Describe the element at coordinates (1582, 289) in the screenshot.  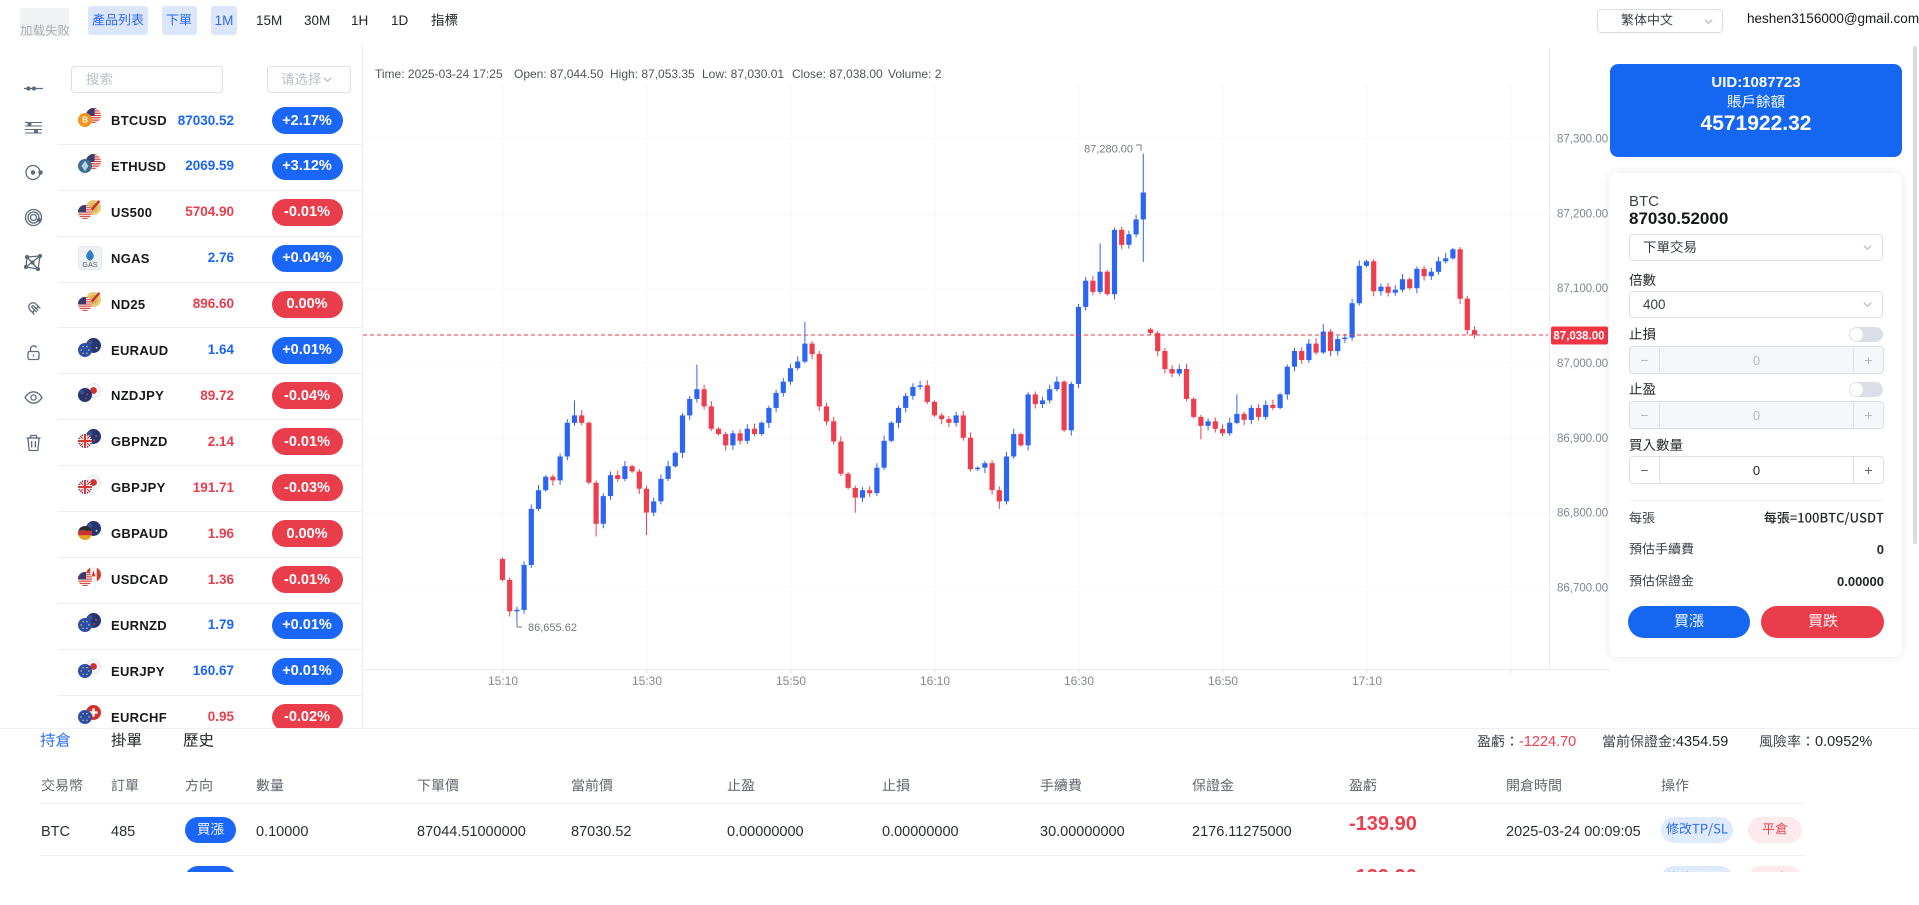
I see `svg-text: 87,100.00` at that location.